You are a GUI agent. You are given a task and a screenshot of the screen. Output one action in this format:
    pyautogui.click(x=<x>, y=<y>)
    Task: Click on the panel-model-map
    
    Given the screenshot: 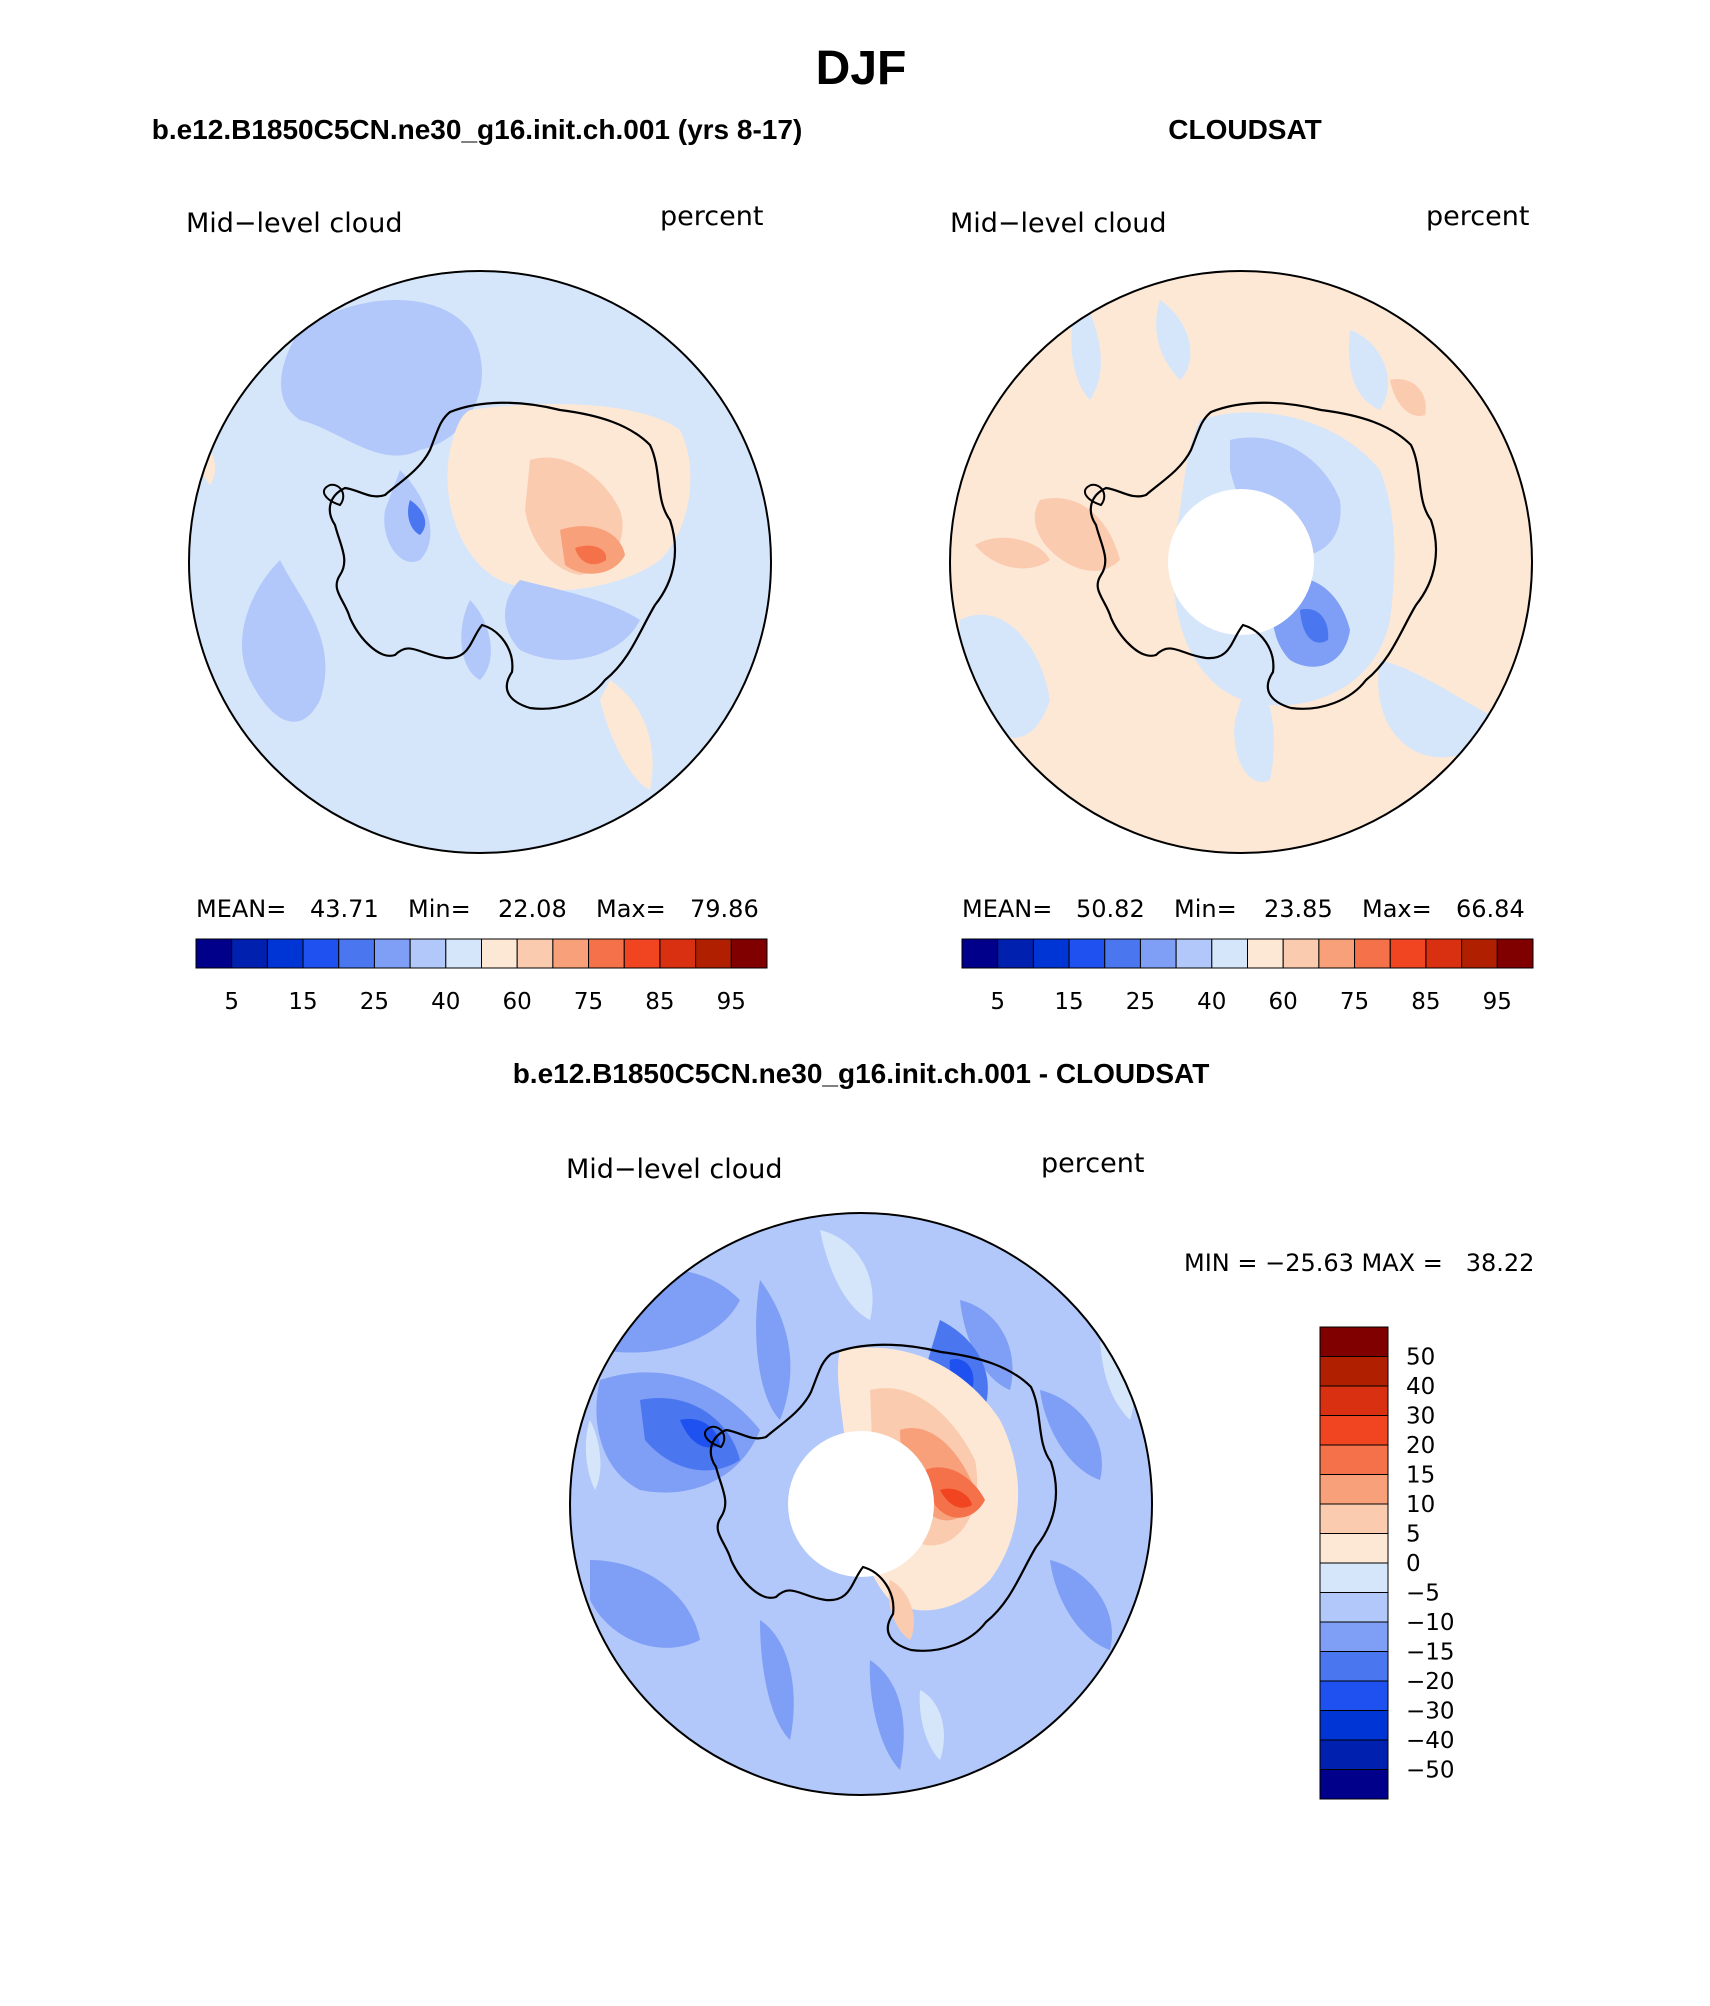 What is the action you would take?
    pyautogui.click(x=480, y=562)
    